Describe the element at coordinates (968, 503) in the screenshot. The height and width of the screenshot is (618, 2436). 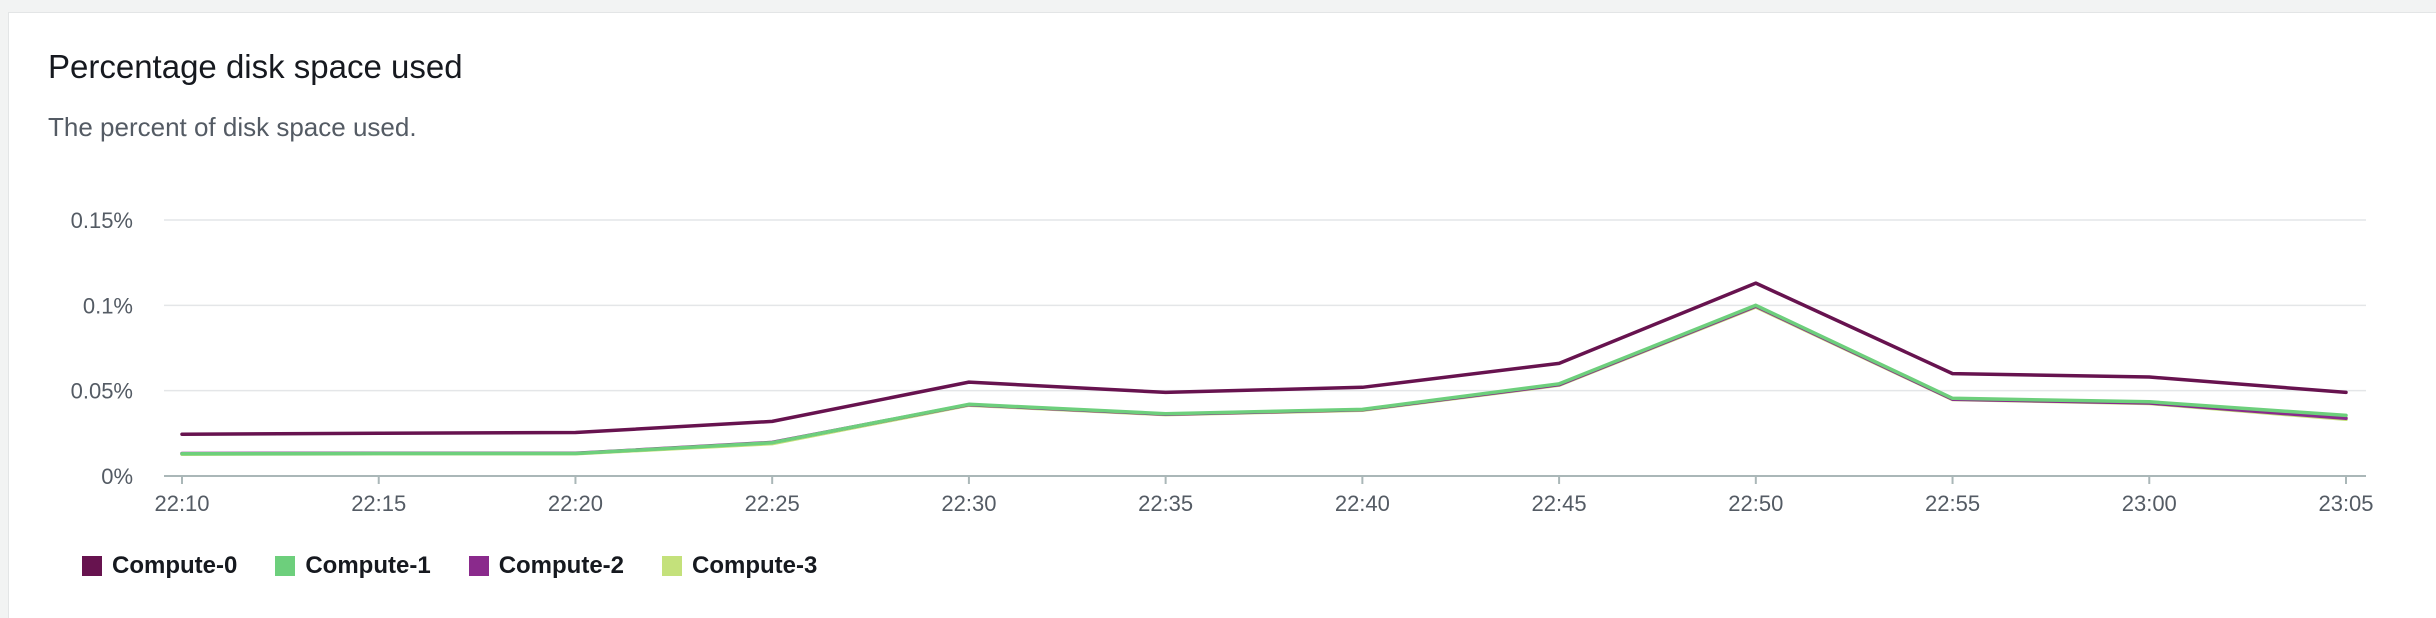
I see `x-tick-label: 22:30` at that location.